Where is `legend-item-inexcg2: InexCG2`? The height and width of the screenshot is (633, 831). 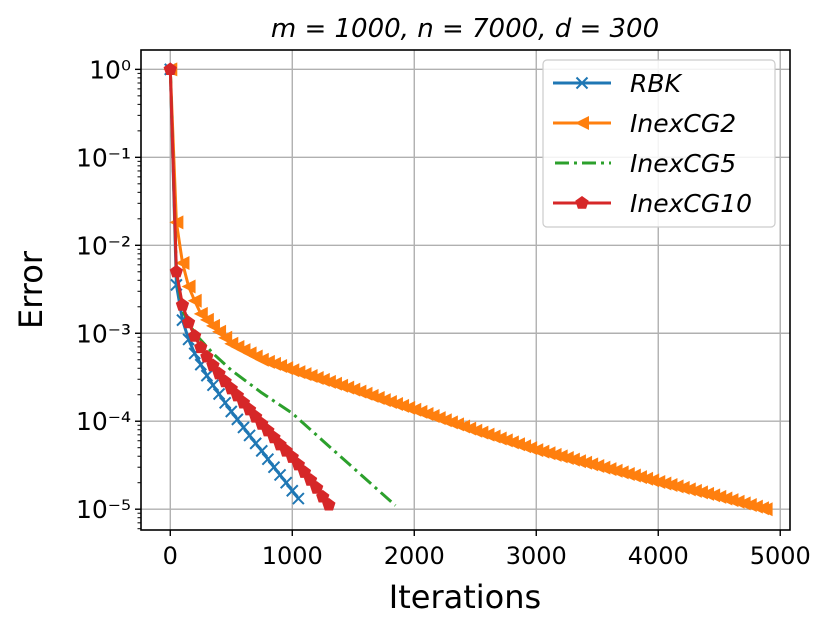
legend-item-inexcg2: InexCG2 is located at coordinates (644, 123).